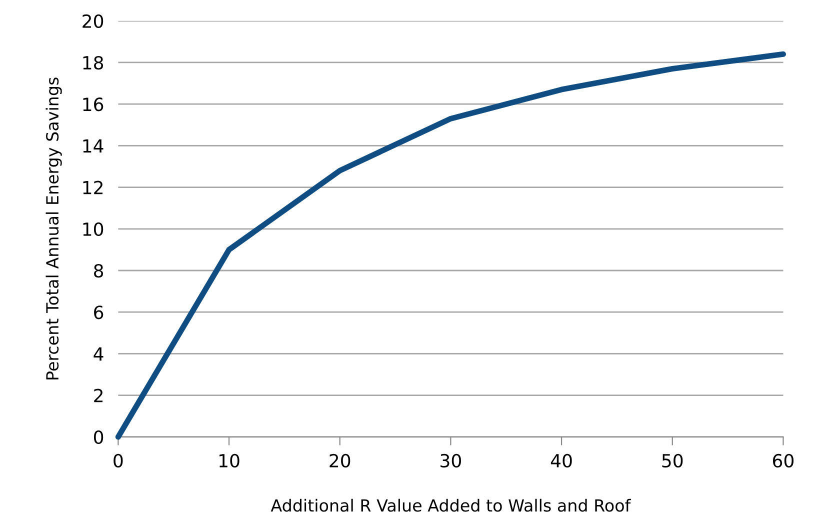 This screenshot has height=522, width=815. What do you see at coordinates (672, 461) in the screenshot?
I see `x-tick-label: 50` at bounding box center [672, 461].